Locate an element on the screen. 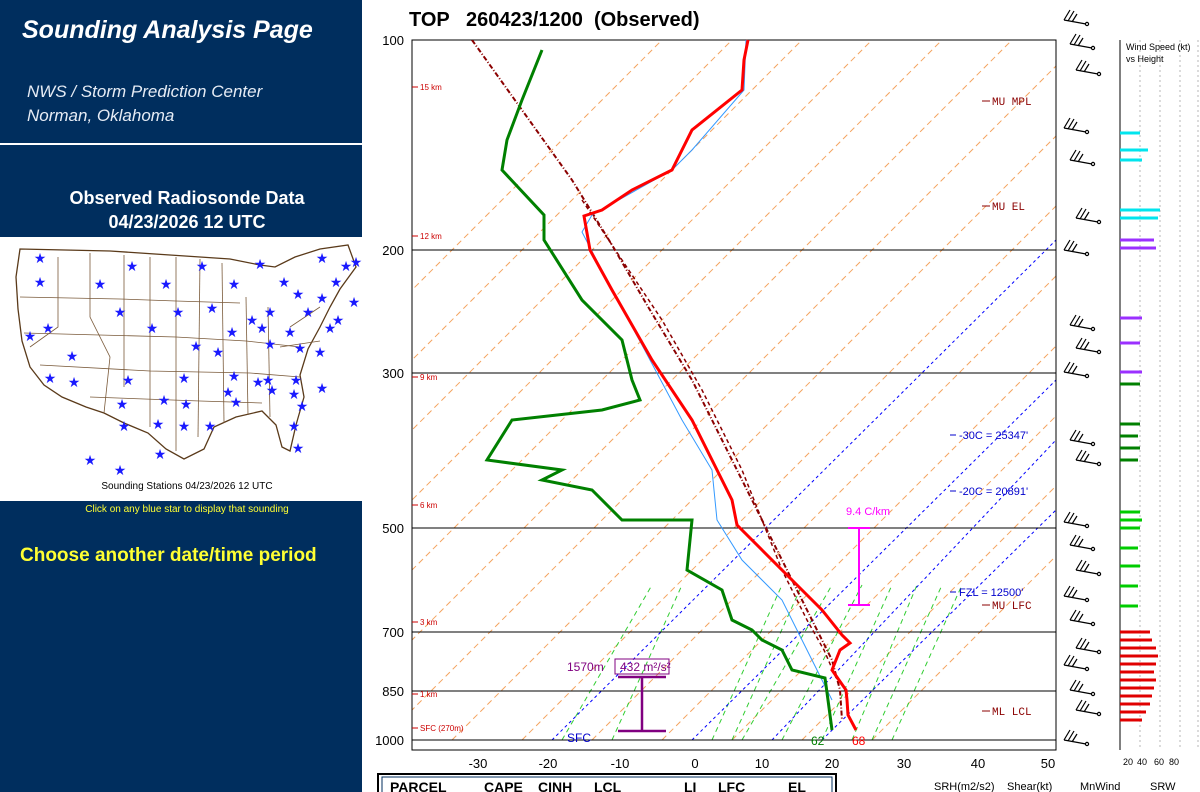 The image size is (1200, 792). ml-lcl-label: ML LCL is located at coordinates (1012, 713).